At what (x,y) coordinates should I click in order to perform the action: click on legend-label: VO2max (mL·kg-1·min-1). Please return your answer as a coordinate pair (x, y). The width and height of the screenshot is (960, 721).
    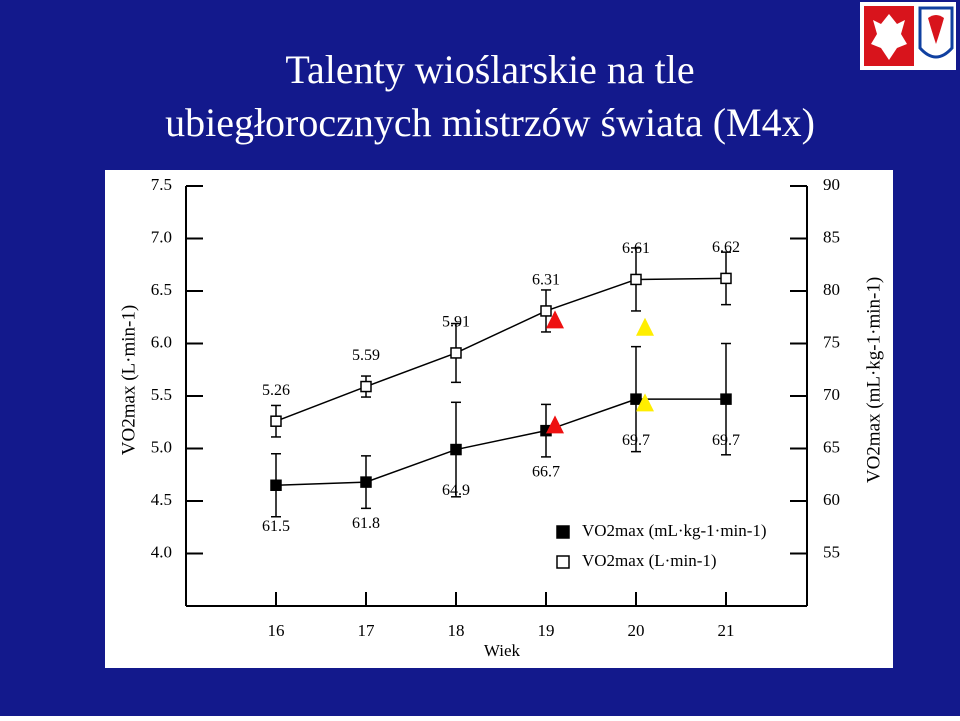
    Looking at the image, I should click on (674, 530).